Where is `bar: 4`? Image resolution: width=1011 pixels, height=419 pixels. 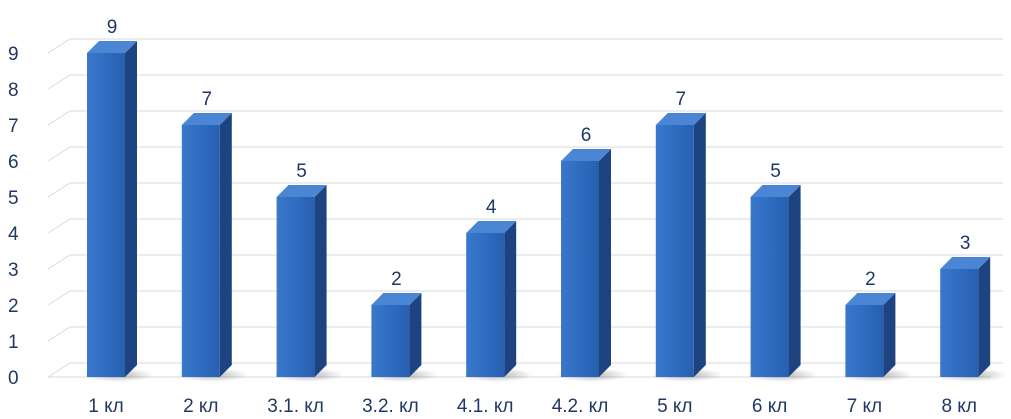 bar: 4 is located at coordinates (497, 289).